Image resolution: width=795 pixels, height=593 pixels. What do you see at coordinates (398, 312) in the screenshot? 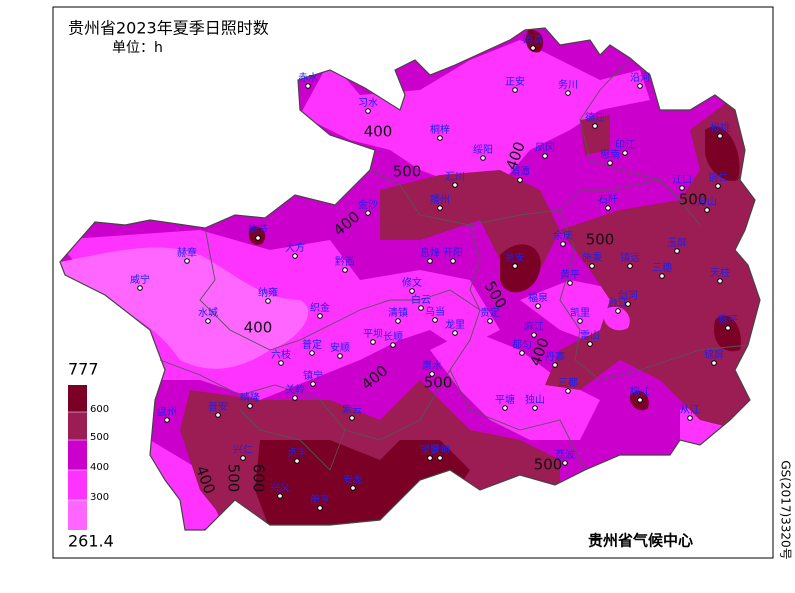
I see `station-name: 清镇` at bounding box center [398, 312].